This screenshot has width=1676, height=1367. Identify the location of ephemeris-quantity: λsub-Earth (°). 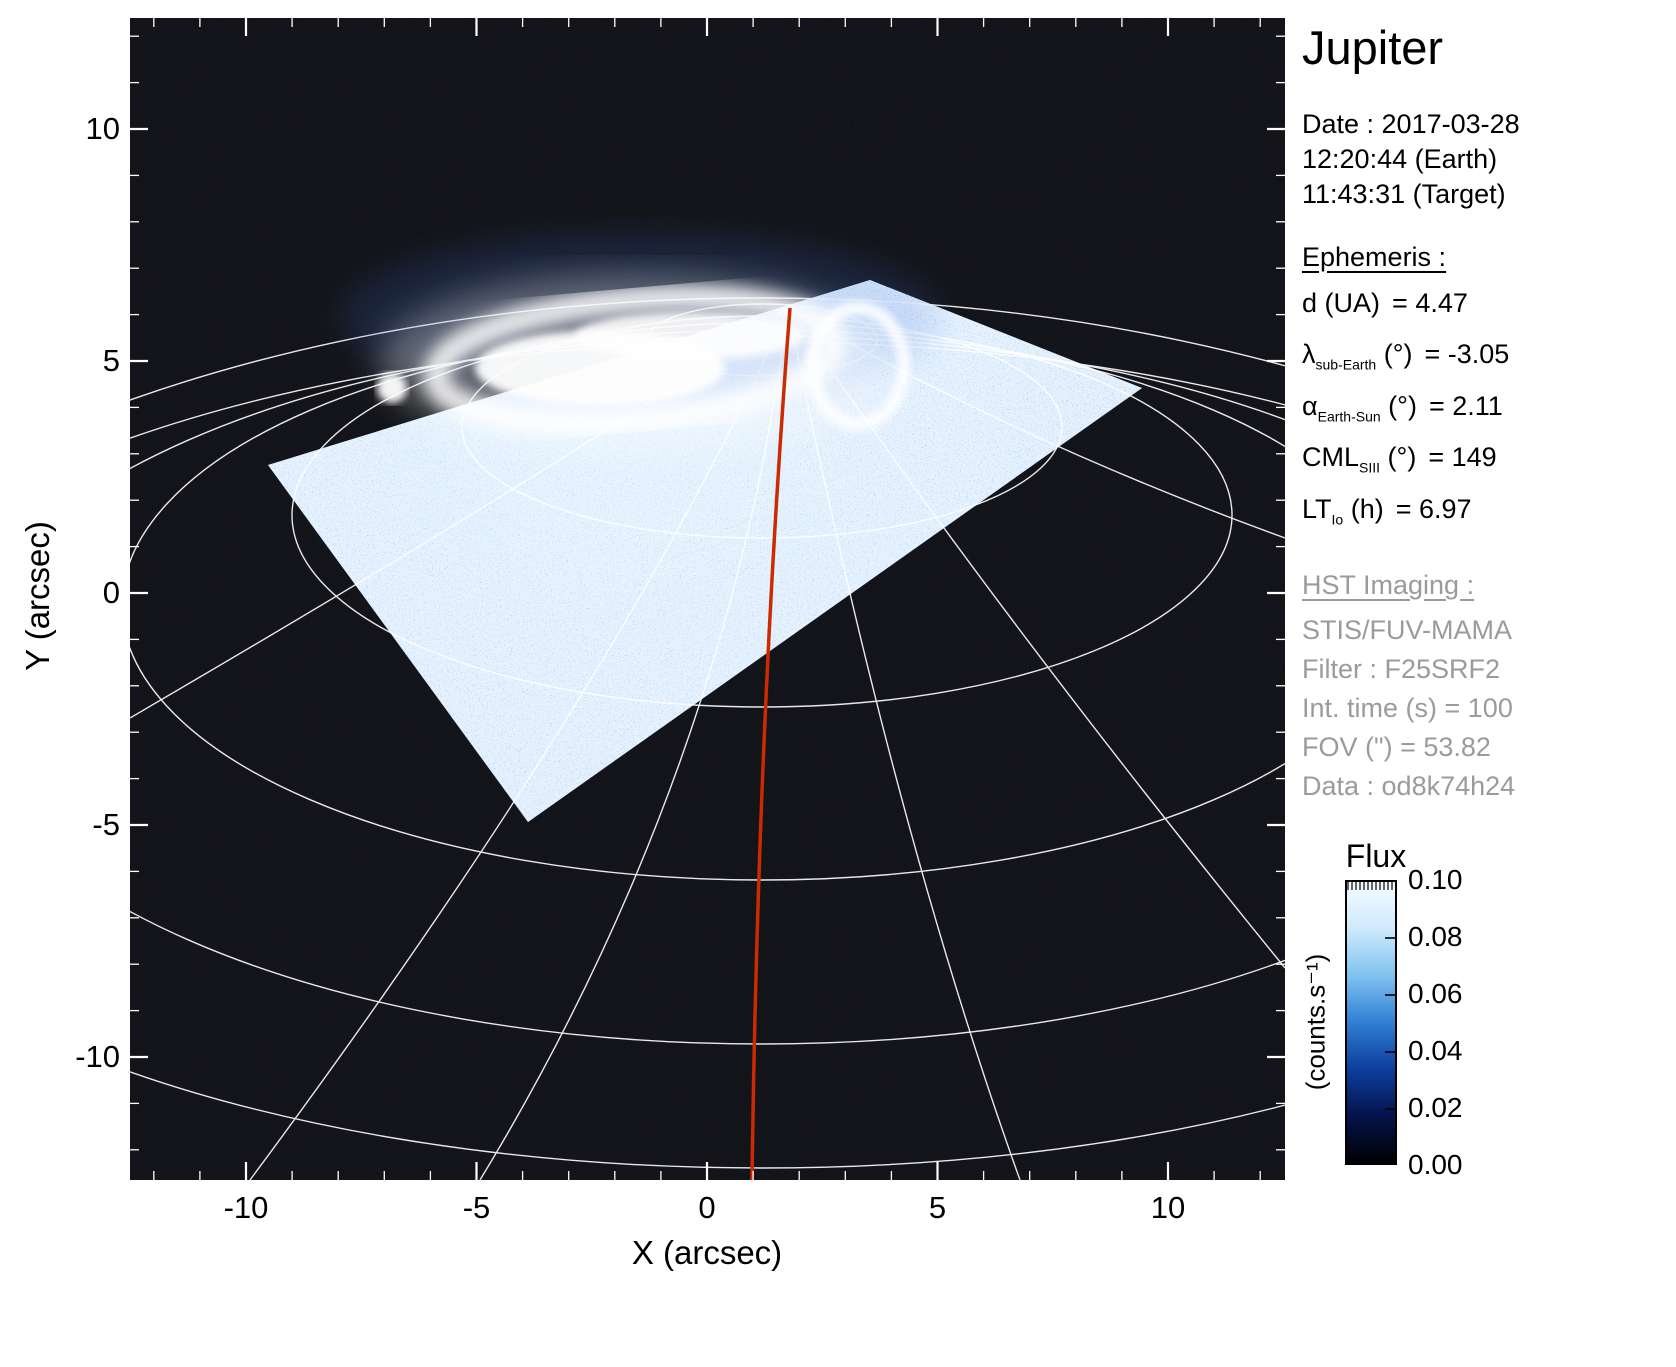
(1357, 356).